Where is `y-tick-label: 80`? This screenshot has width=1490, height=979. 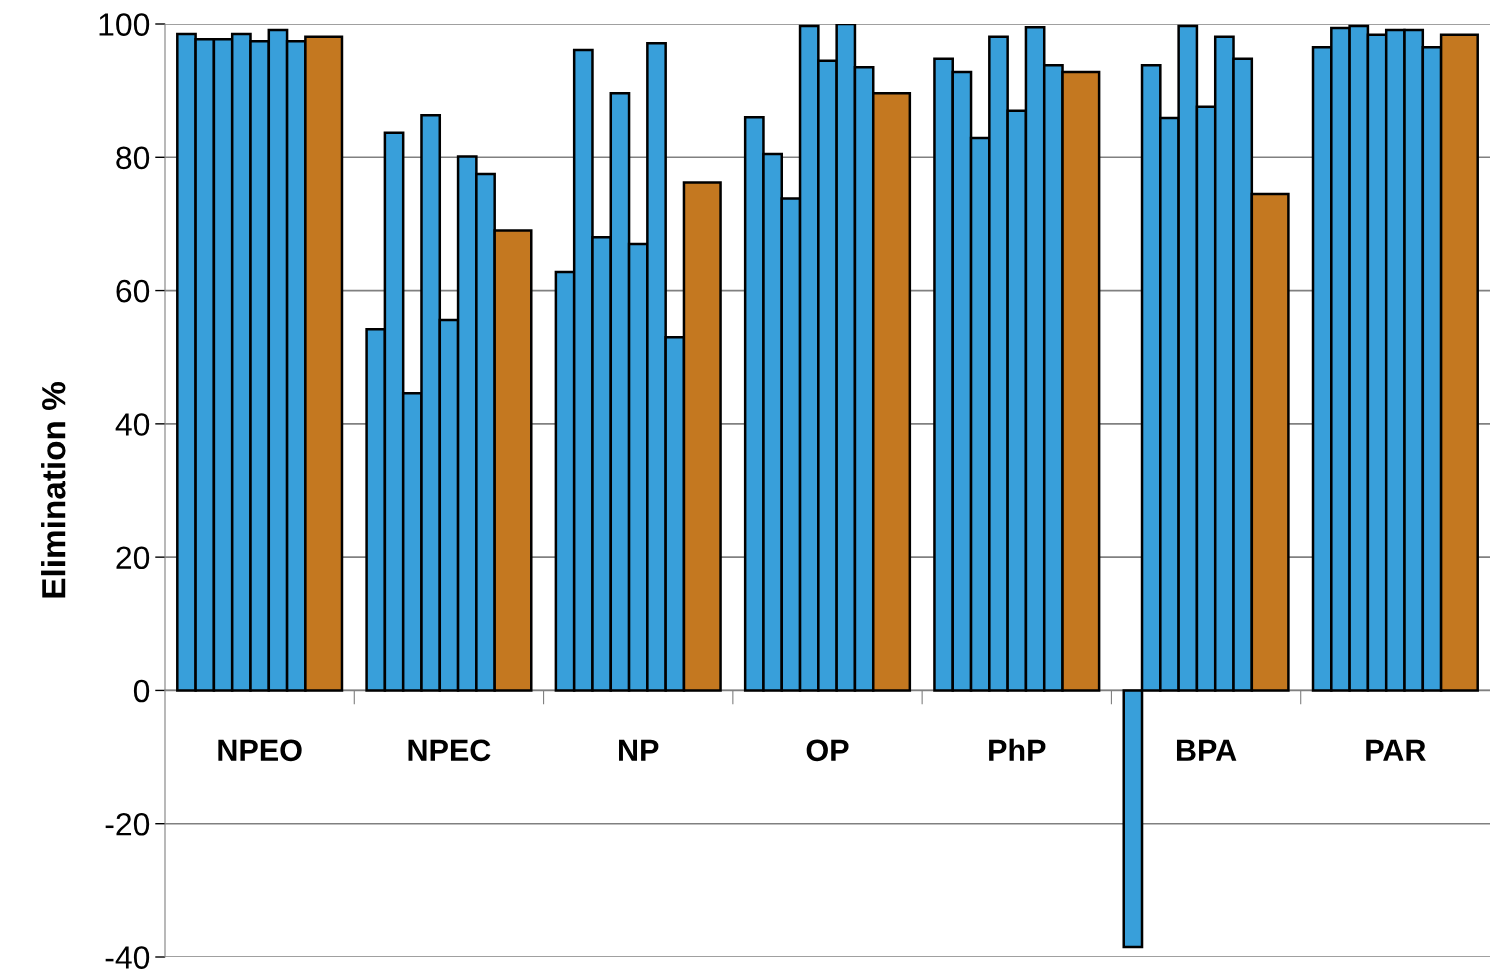
y-tick-label: 80 is located at coordinates (133, 158).